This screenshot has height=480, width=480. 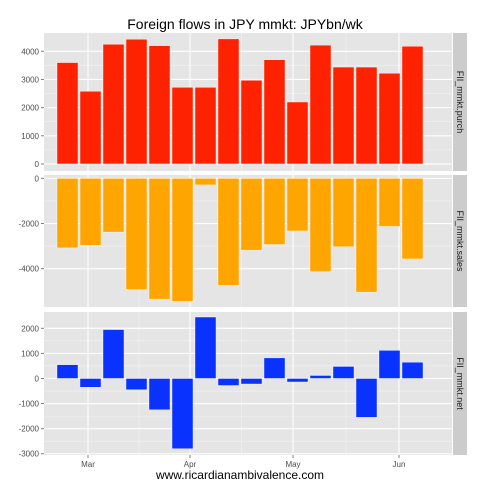 I want to click on x-tick-label: Apr, so click(x=190, y=464).